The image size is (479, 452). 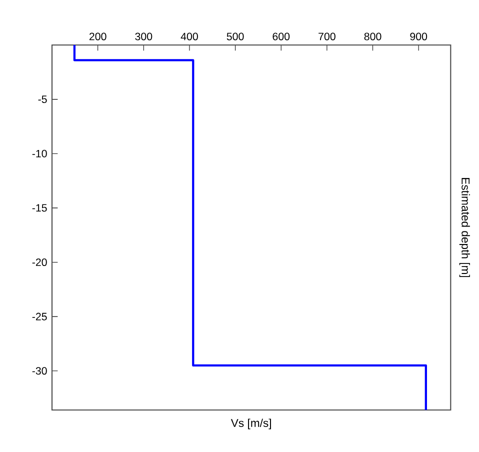 I want to click on y-tick-label: -30, so click(x=39, y=371).